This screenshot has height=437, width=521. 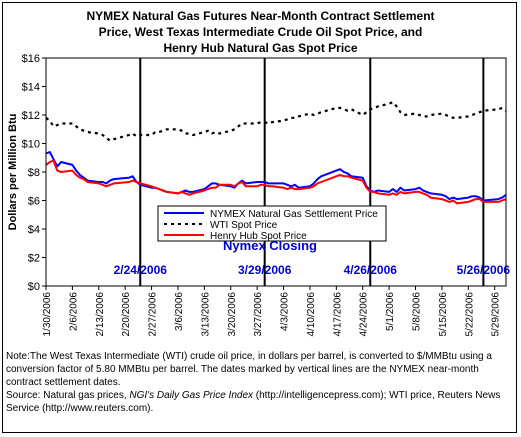 I want to click on x-tick-label: 3/27/2006, so click(x=258, y=314).